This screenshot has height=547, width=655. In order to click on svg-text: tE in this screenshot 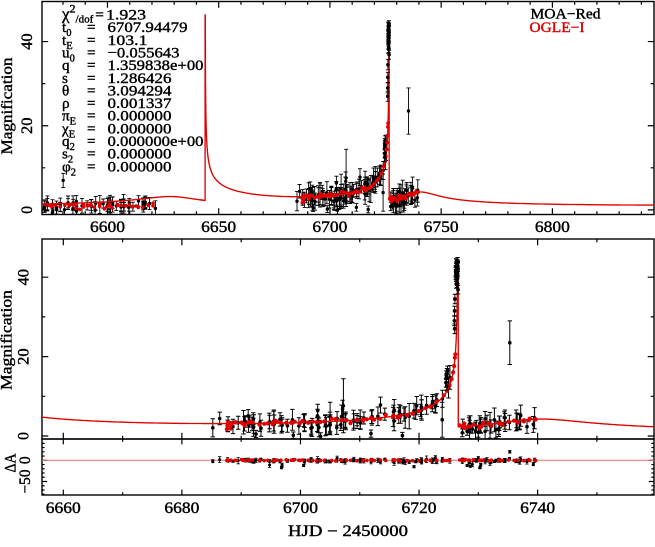, I will do `click(67, 42)`.